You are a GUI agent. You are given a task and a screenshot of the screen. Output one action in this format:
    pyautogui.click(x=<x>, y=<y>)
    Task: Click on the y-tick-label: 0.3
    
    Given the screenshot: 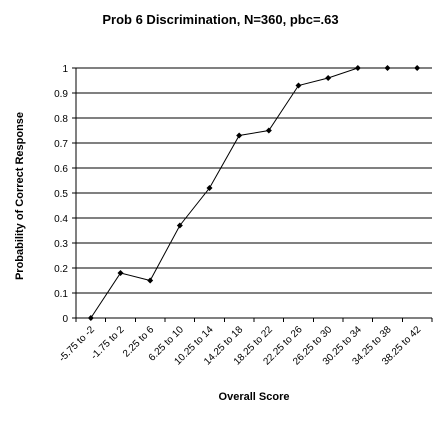 What is the action you would take?
    pyautogui.click(x=61, y=244)
    